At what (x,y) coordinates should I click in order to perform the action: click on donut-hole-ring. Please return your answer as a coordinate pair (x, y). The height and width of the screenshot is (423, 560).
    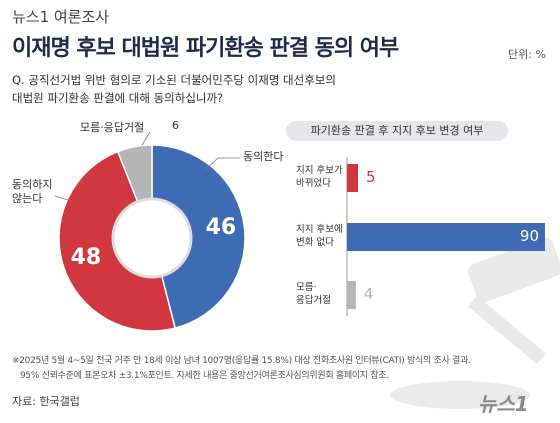
    Looking at the image, I should click on (152, 238).